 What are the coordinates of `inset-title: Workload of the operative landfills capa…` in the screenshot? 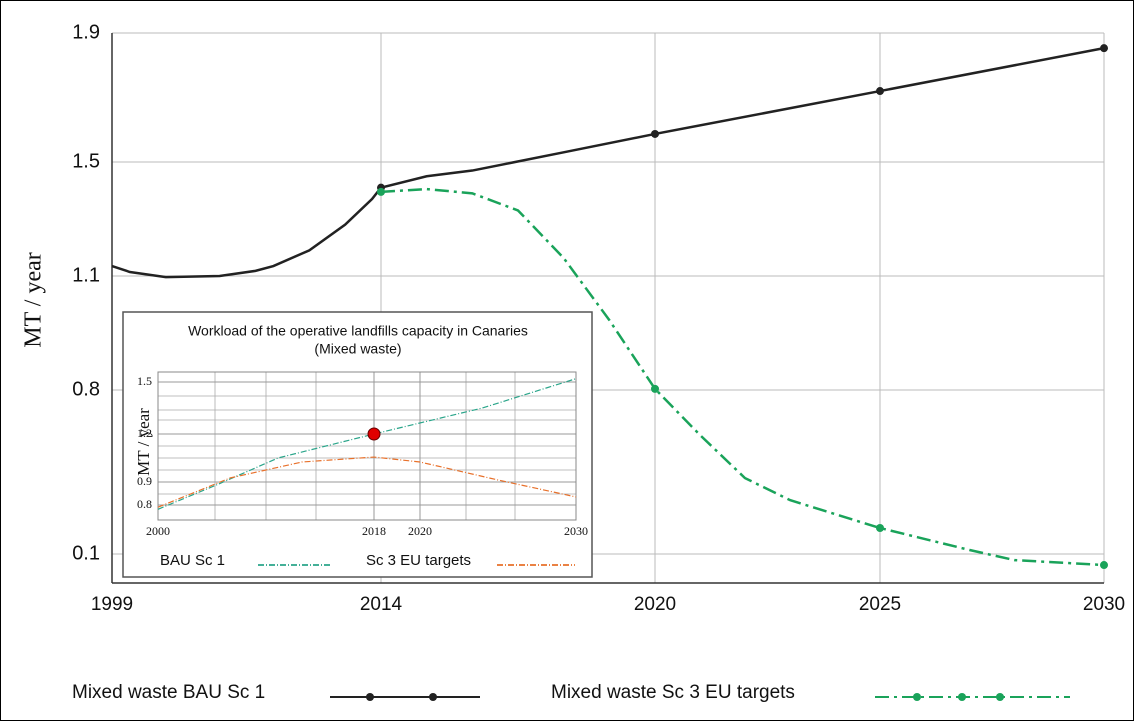 It's located at (358, 331).